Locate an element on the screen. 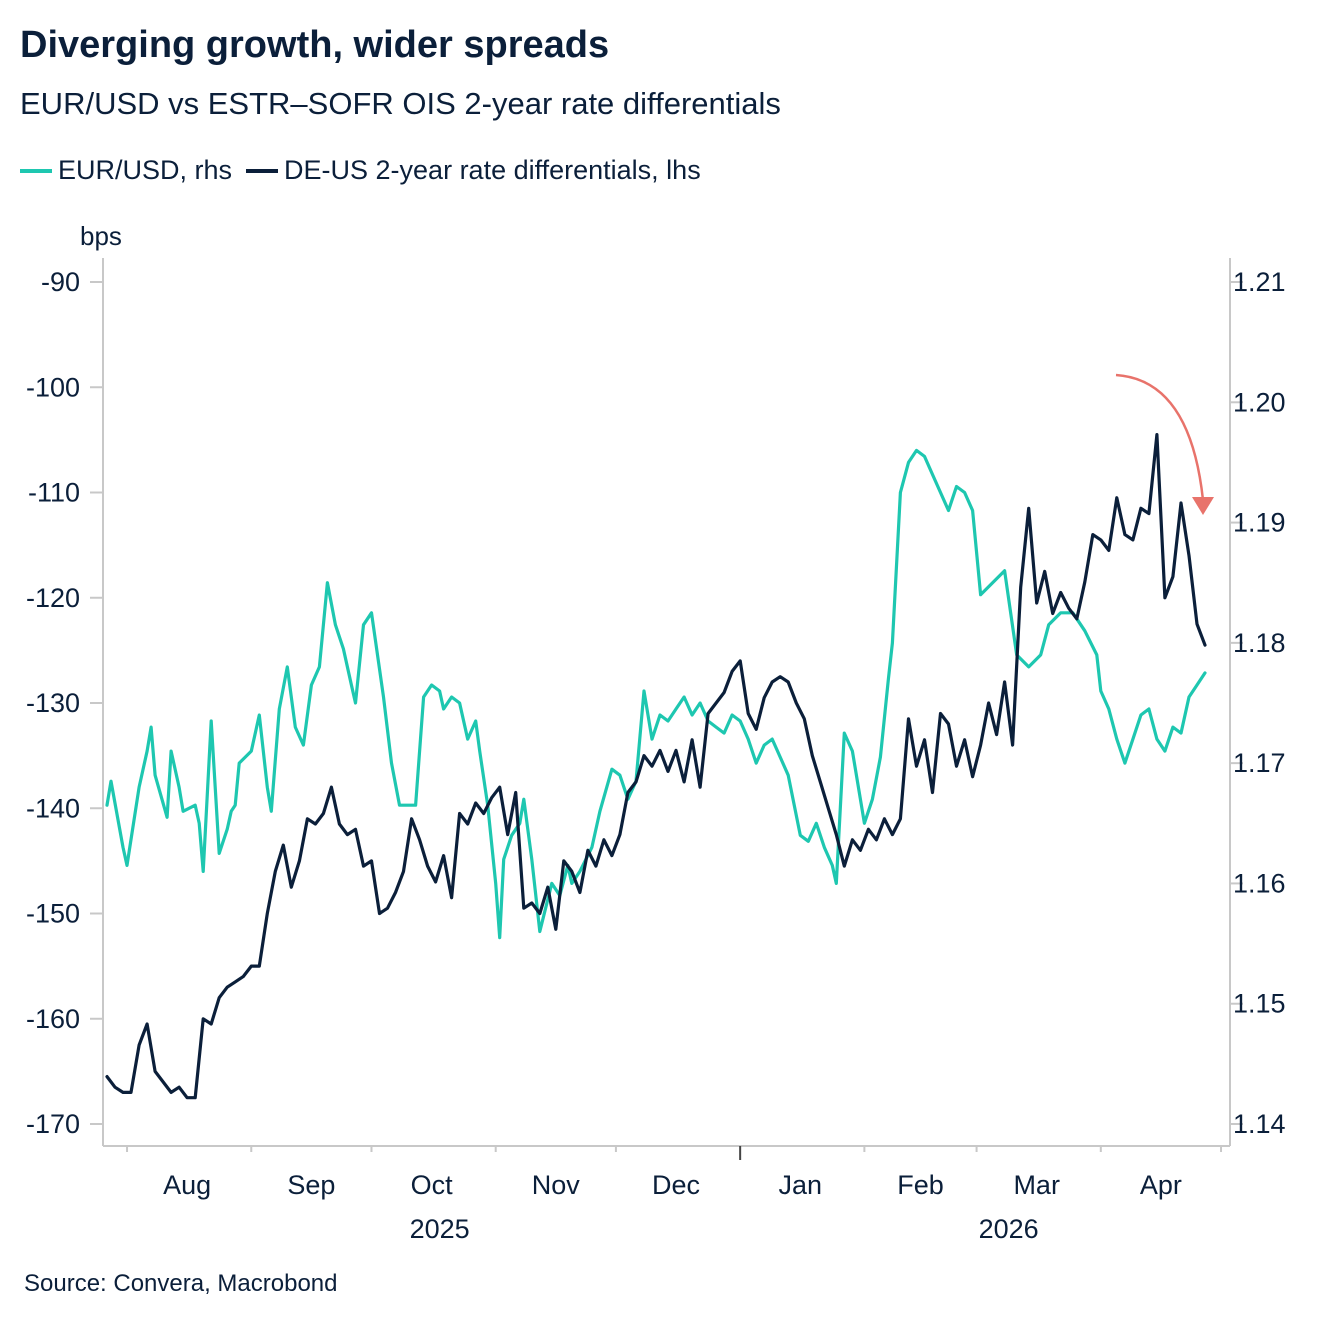 This screenshot has width=1330, height=1327. x-year-label: 2025 is located at coordinates (440, 1229).